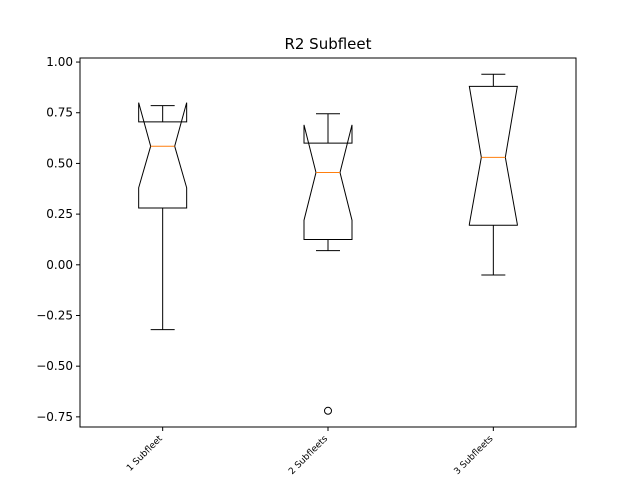 This screenshot has height=480, width=640. Describe the element at coordinates (308, 455) in the screenshot. I see `x-tick-label: 2 Subfleets` at that location.